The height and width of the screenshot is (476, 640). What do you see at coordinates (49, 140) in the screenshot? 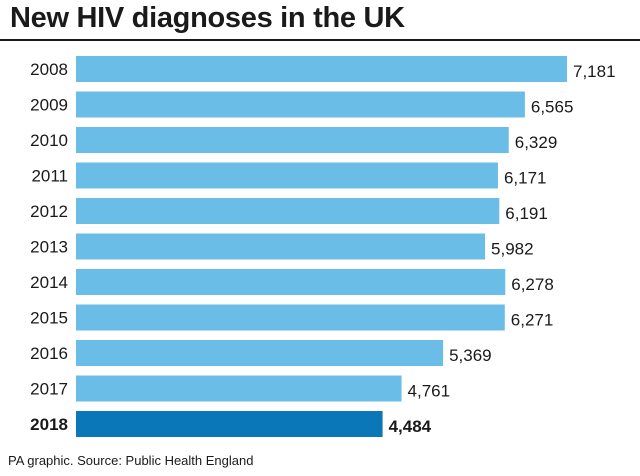
I see `year-label-2010: 2010` at bounding box center [49, 140].